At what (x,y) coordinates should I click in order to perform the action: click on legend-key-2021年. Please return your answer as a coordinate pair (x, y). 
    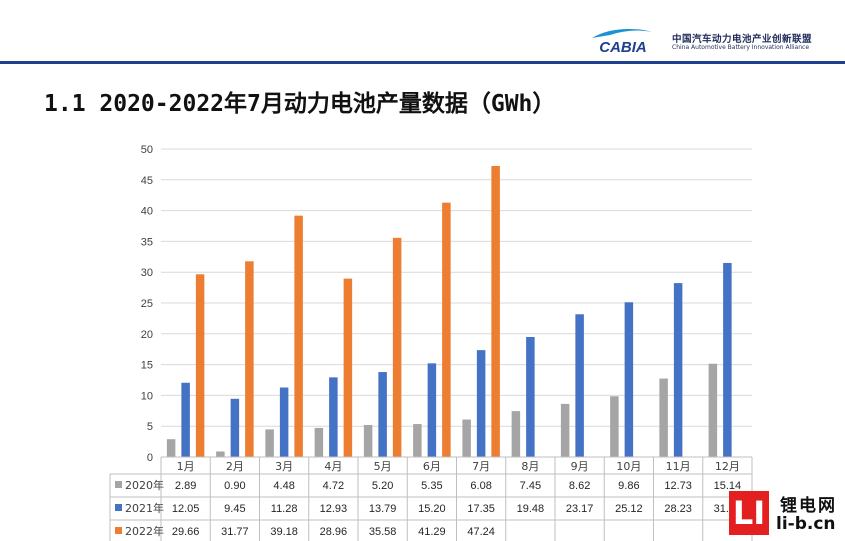
    Looking at the image, I should click on (118, 507).